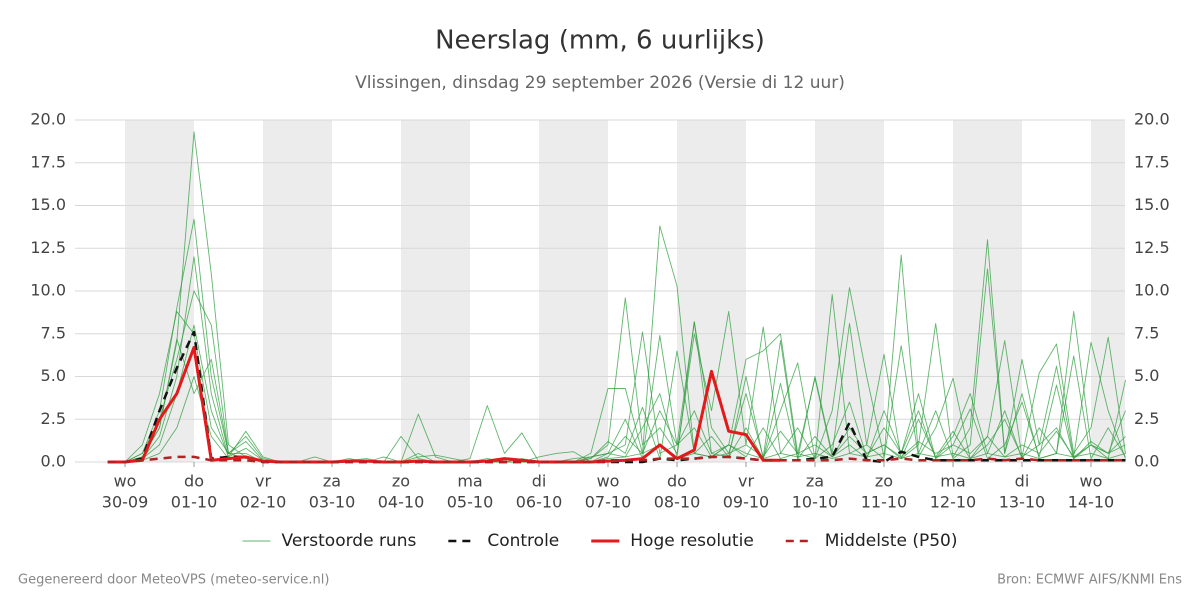 This screenshot has height=600, width=1200. I want to click on x-tick-date: 04-10, so click(401, 502).